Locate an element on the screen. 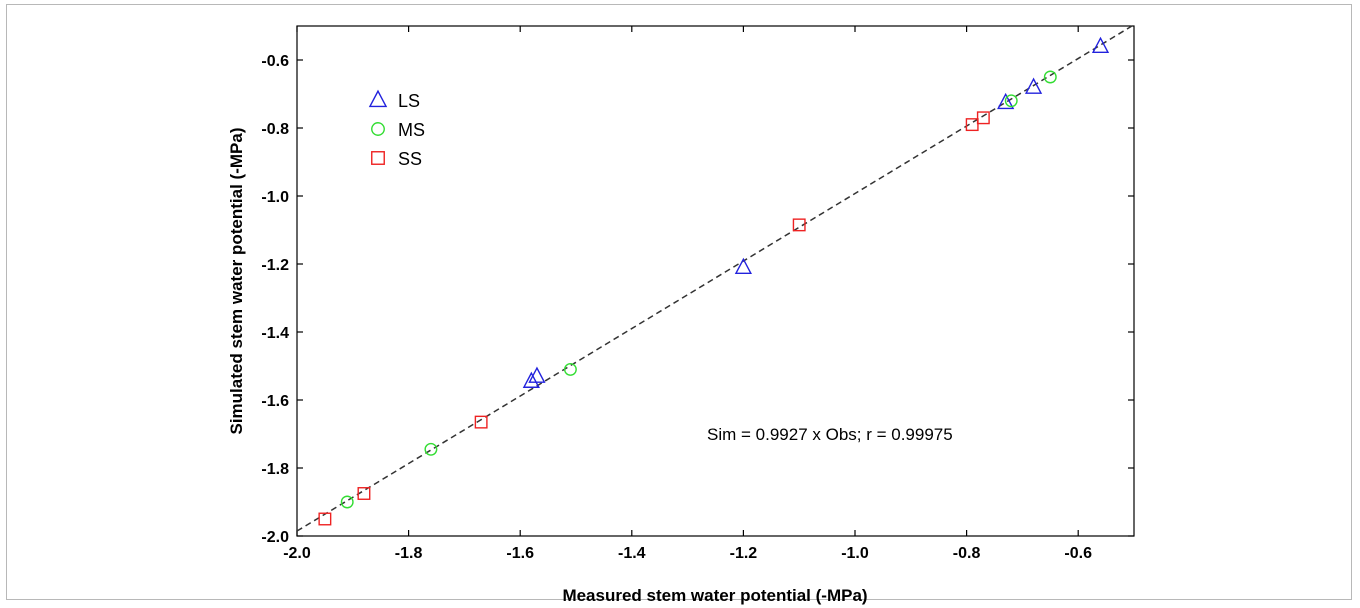 The width and height of the screenshot is (1360, 608). y-tick-label: -0.8 is located at coordinates (275, 129).